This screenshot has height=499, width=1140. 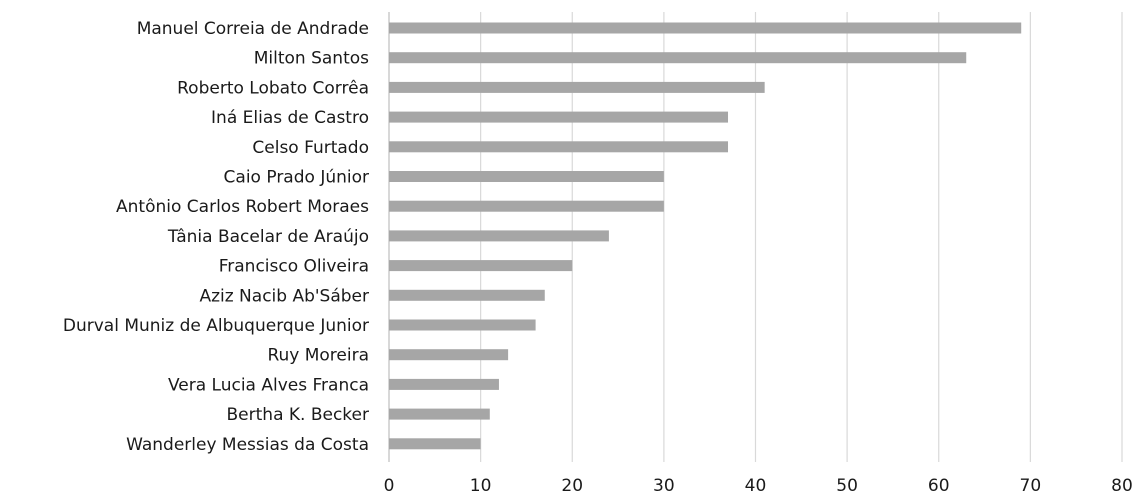 I want to click on category-label-11: Durval Muniz de Albuquerque Junior, so click(x=216, y=326).